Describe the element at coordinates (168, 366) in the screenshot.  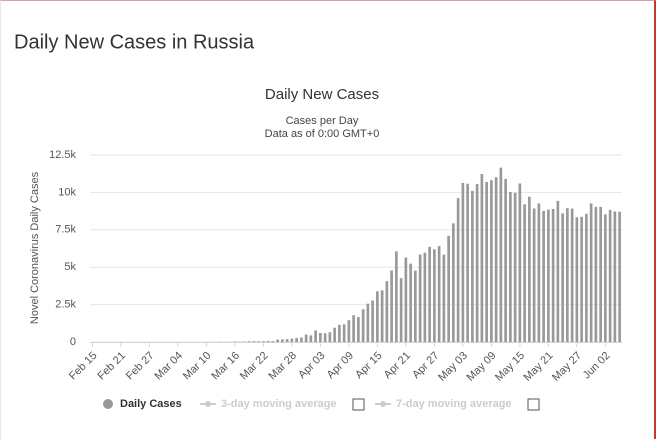
I see `x-tick-label: Mar 04` at that location.